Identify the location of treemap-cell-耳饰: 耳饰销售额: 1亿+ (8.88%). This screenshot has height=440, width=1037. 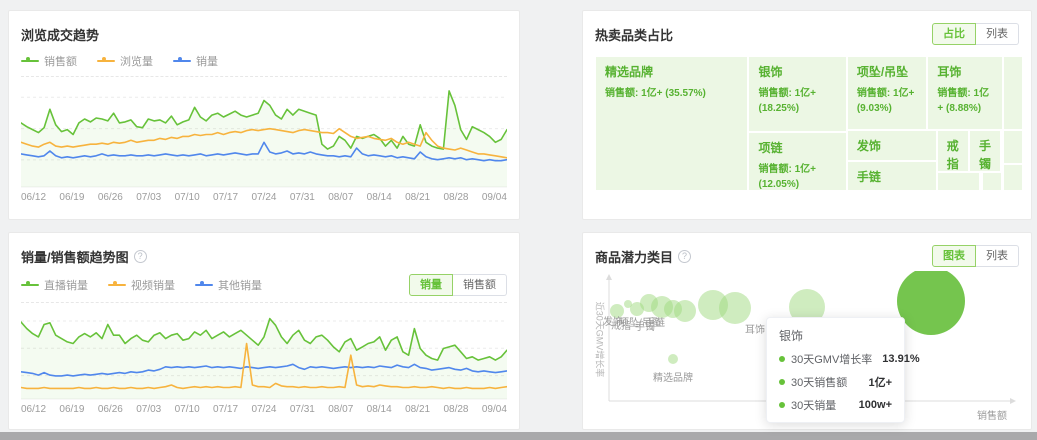
(965, 93).